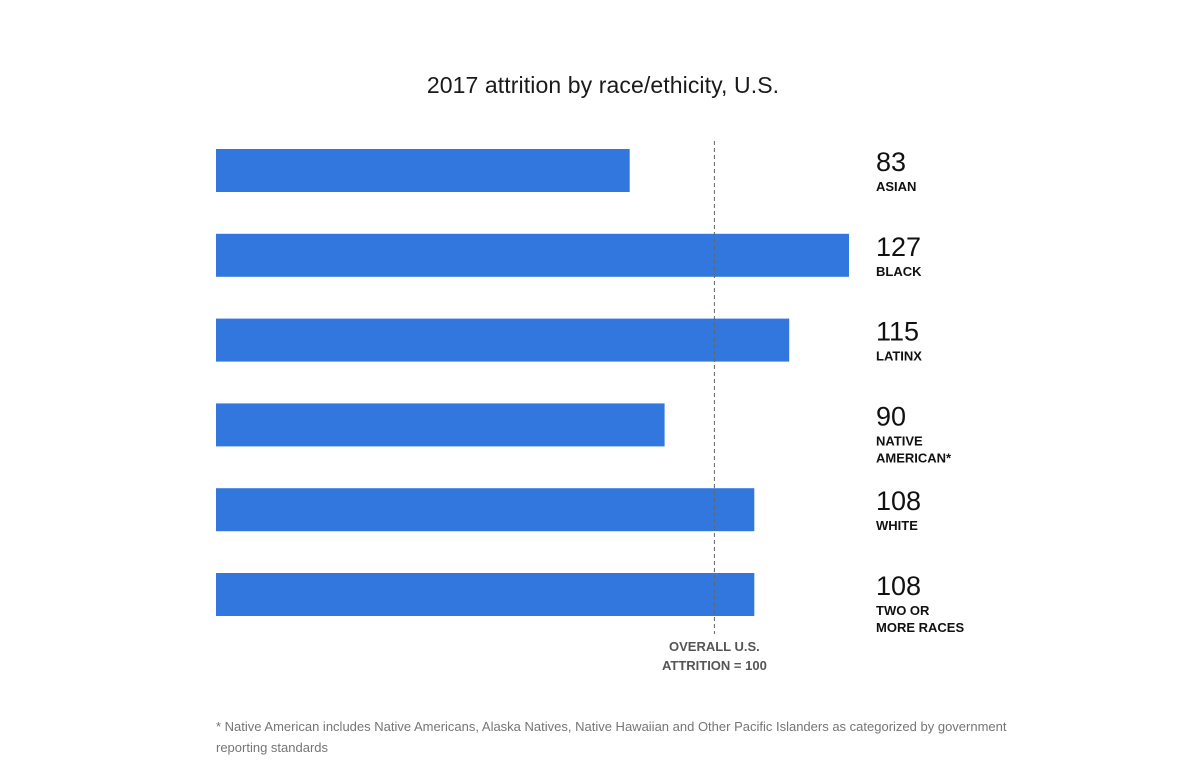  I want to click on data-label: 127, so click(898, 247).